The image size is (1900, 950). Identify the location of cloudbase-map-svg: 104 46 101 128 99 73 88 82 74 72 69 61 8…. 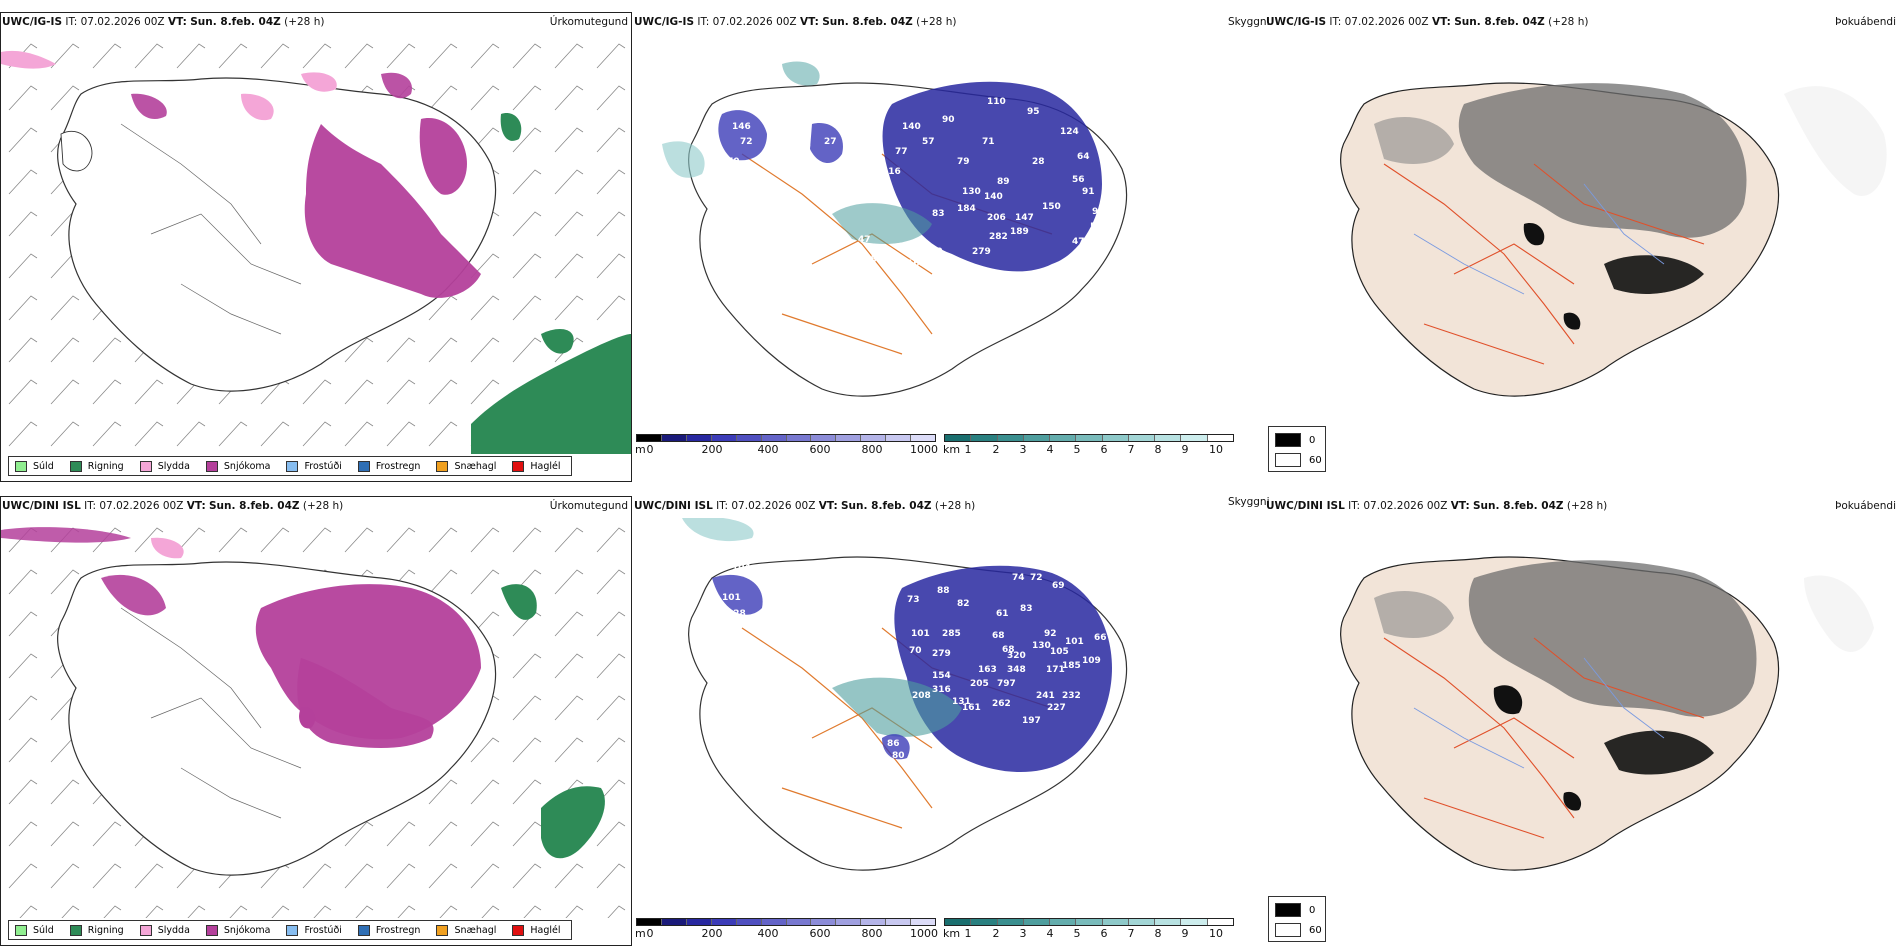
(904, 694).